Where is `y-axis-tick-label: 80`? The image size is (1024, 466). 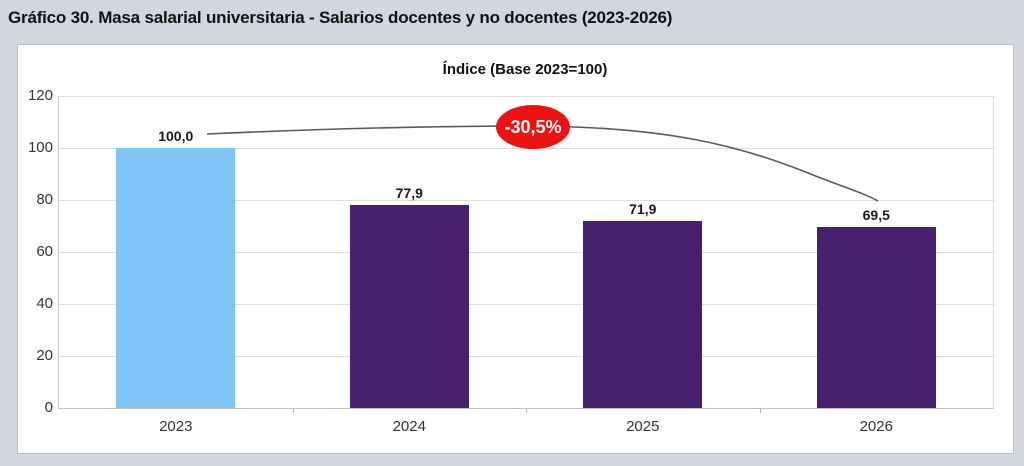 y-axis-tick-label: 80 is located at coordinates (44, 199).